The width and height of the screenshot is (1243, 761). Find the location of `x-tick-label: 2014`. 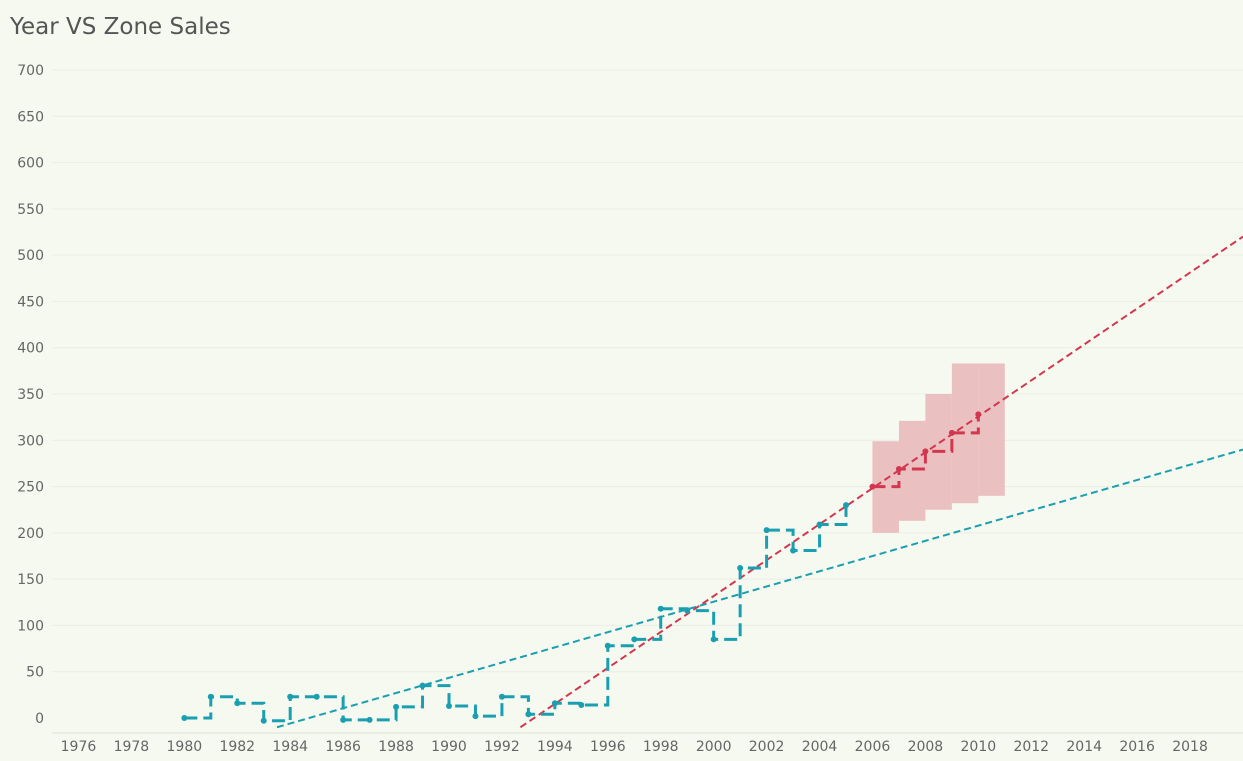

x-tick-label: 2014 is located at coordinates (1084, 747).